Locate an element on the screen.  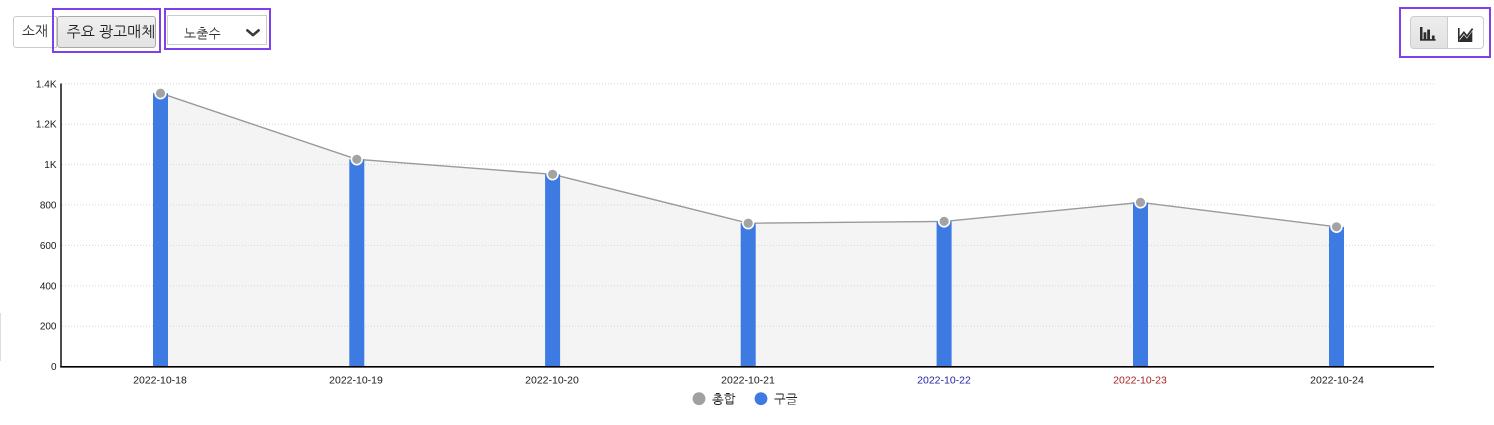
svg-text: 2022-10-21 is located at coordinates (748, 380).